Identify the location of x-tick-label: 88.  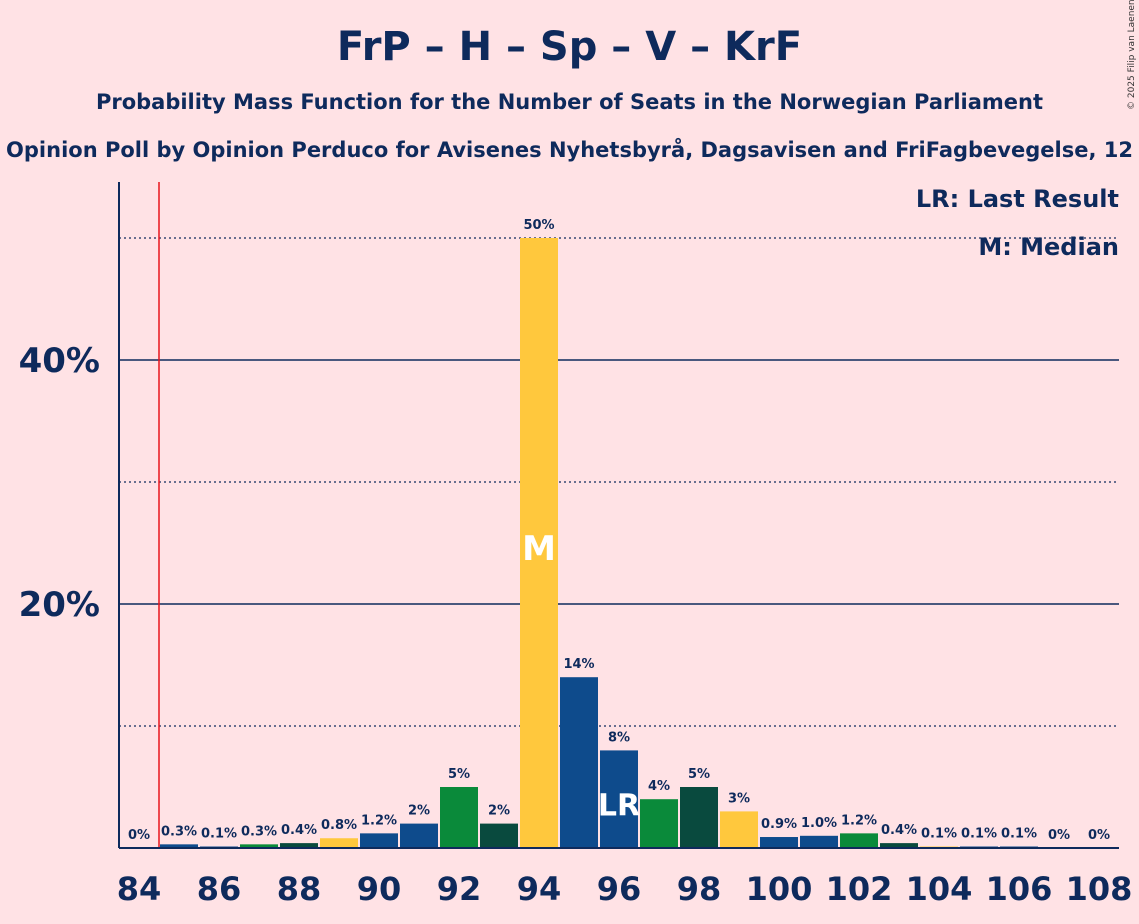
(299, 889).